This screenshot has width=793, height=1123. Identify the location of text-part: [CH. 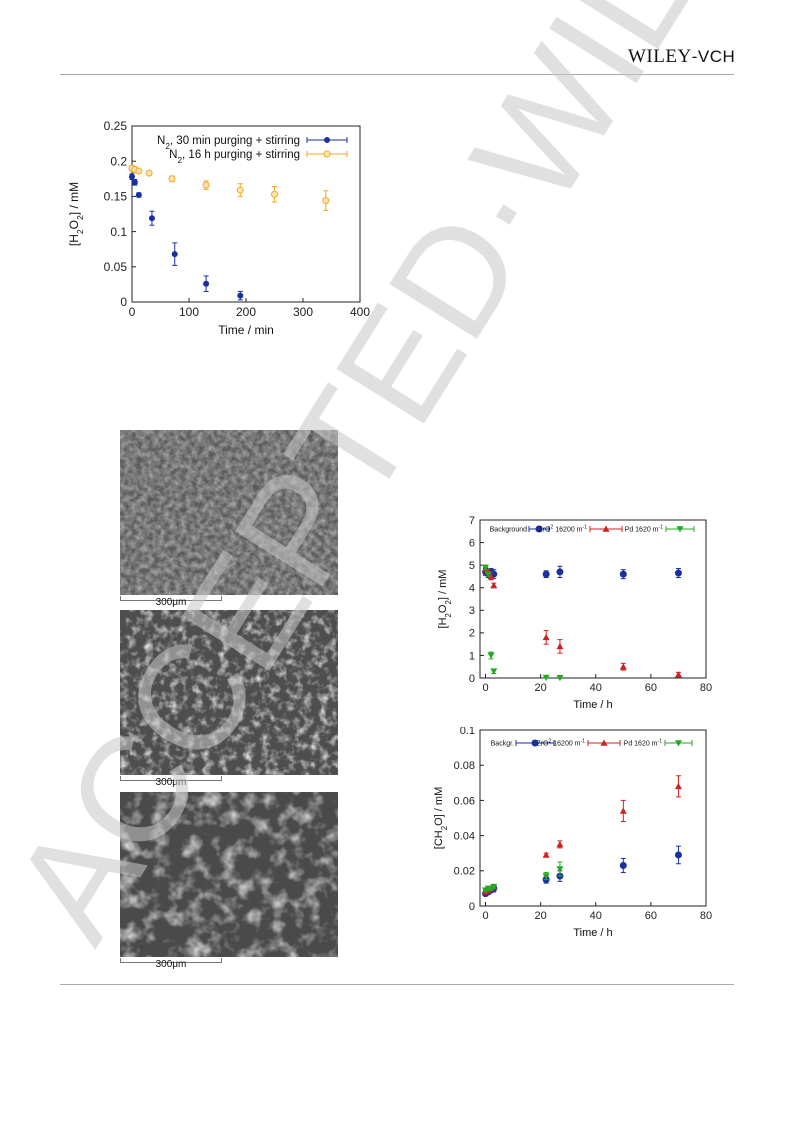
(439, 839).